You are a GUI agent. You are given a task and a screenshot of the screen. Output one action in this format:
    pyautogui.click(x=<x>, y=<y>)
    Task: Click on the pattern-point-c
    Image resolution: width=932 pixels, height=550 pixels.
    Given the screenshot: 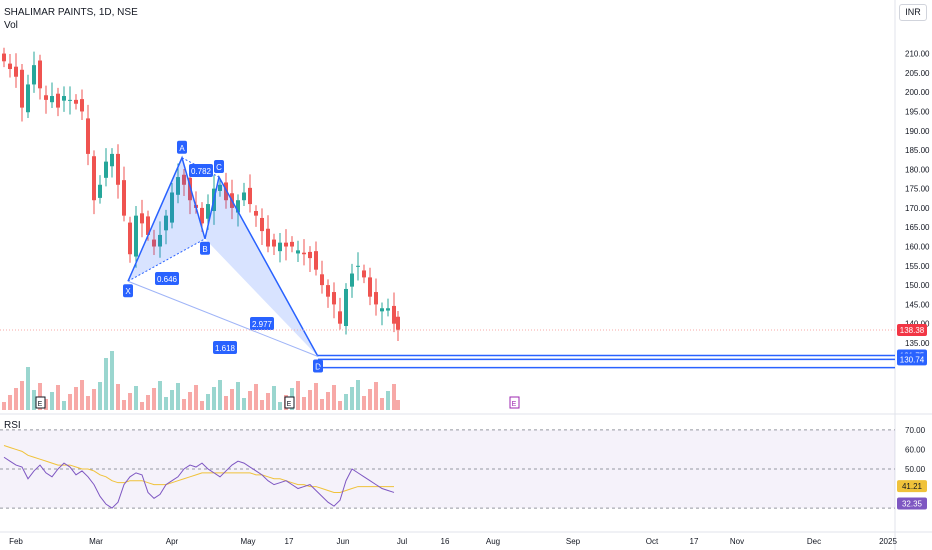 What is the action you would take?
    pyautogui.click(x=219, y=167)
    